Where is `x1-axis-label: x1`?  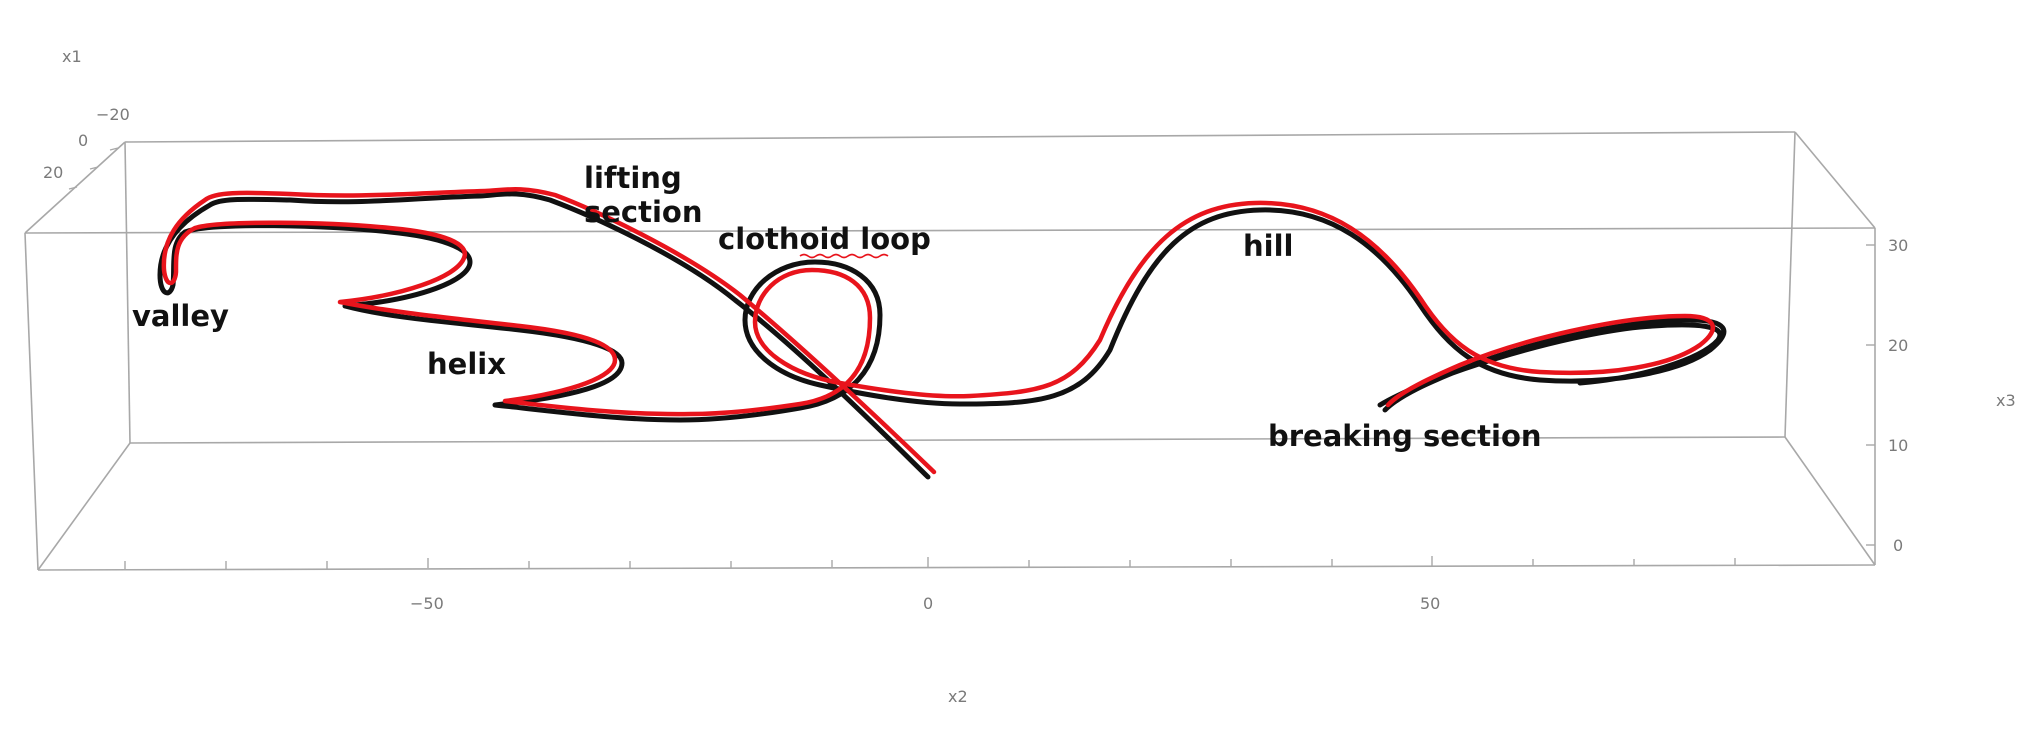 x1-axis-label: x1 is located at coordinates (72, 56).